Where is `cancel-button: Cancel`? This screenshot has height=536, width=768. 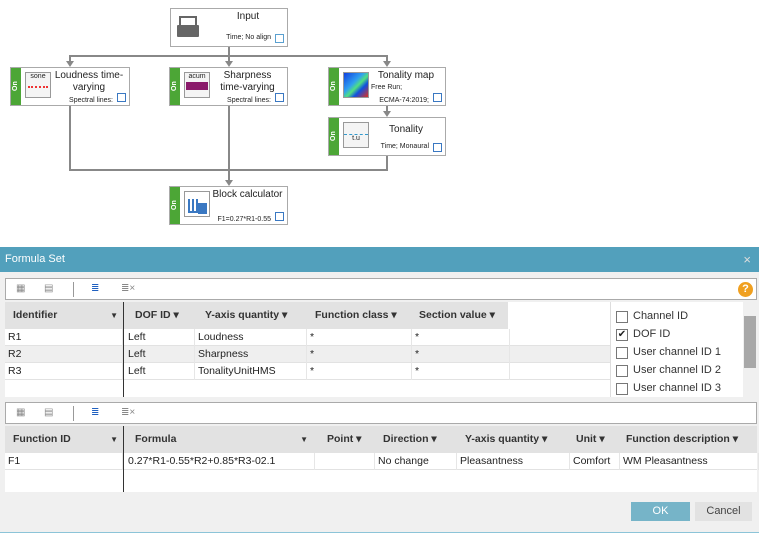
cancel-button: Cancel is located at coordinates (723, 511).